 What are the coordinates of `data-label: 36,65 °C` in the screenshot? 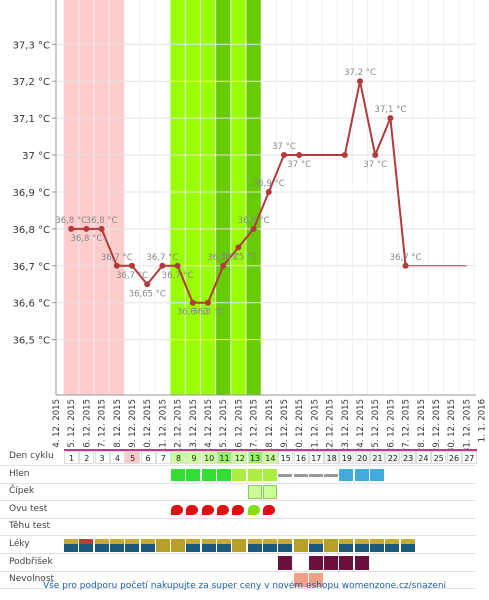 It's located at (147, 294).